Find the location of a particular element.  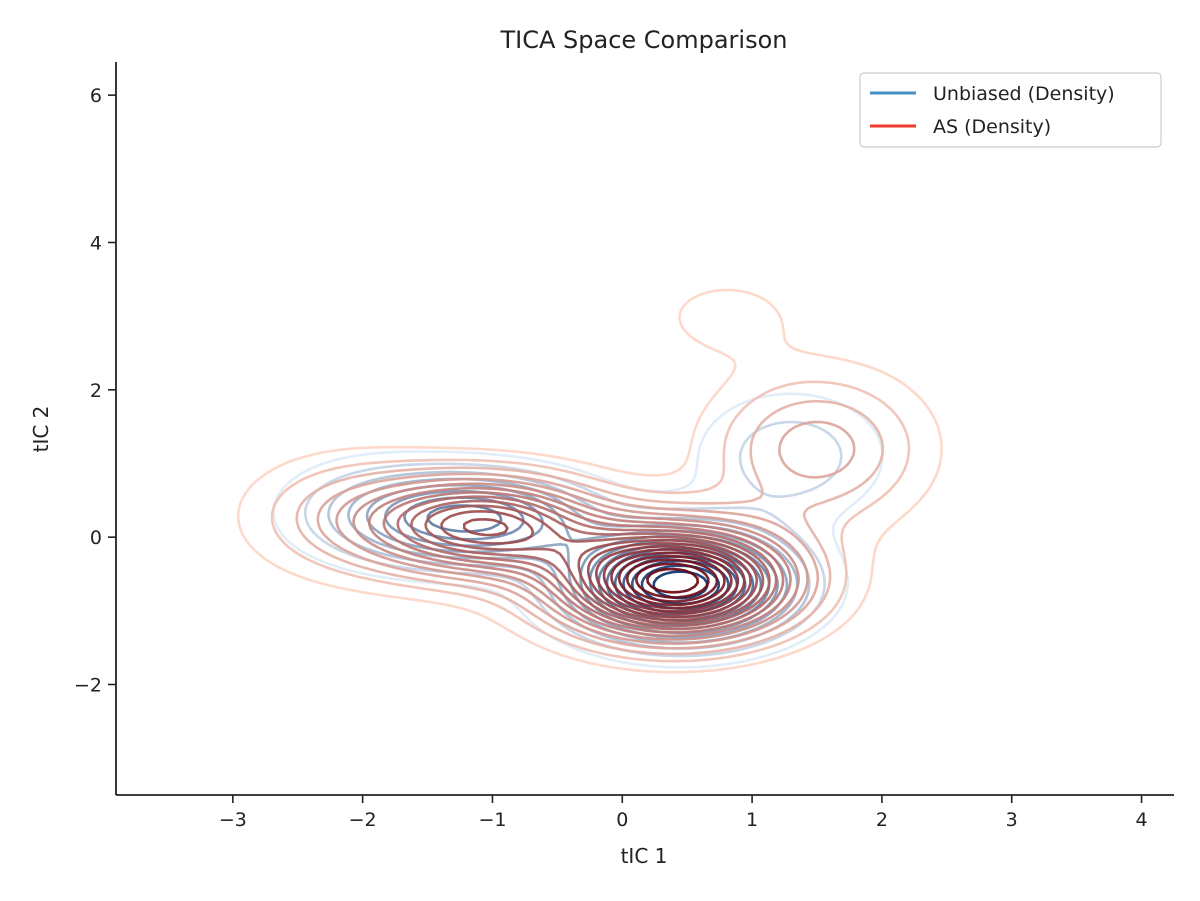

y-tick-label: −2 is located at coordinates (88, 685).